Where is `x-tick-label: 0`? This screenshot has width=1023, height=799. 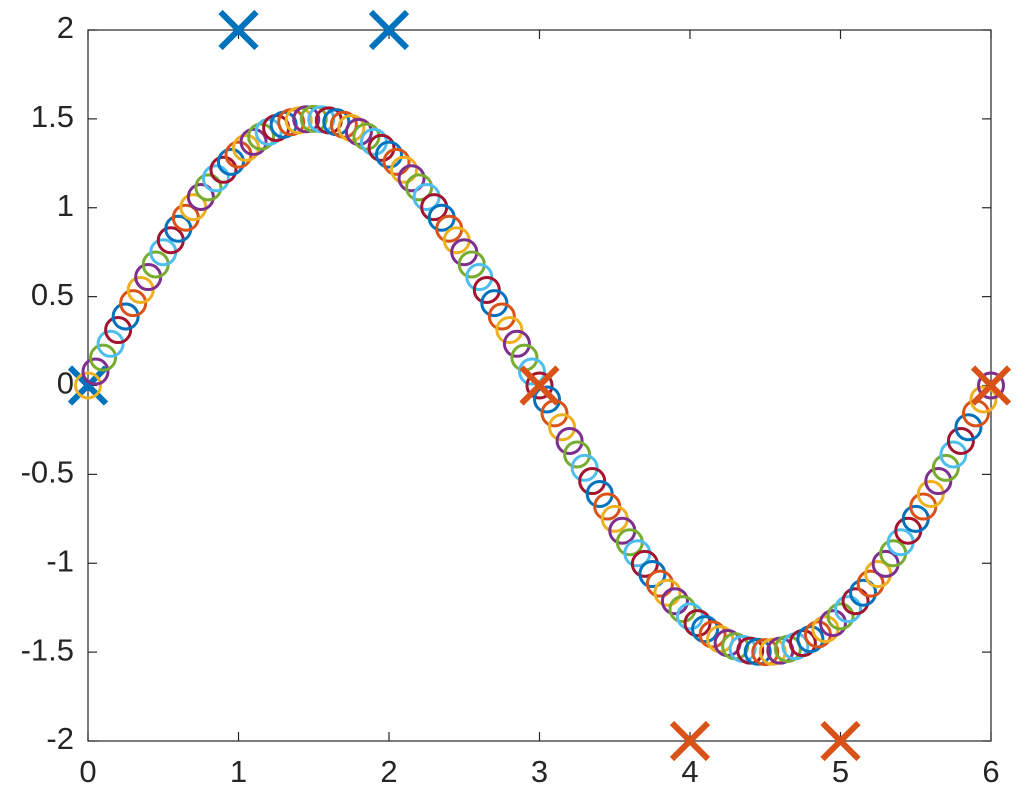
x-tick-label: 0 is located at coordinates (87, 771).